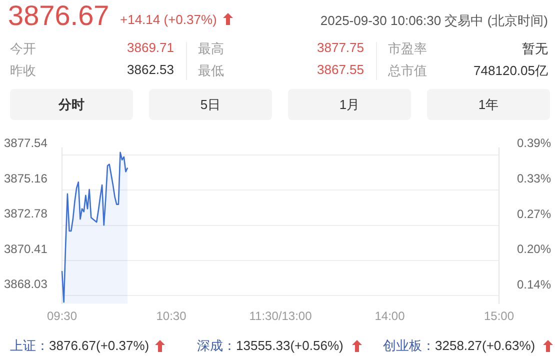 Image resolution: width=555 pixels, height=360 pixels. Describe the element at coordinates (26, 213) in the screenshot. I see `y-tick-label: 3872.78` at that location.